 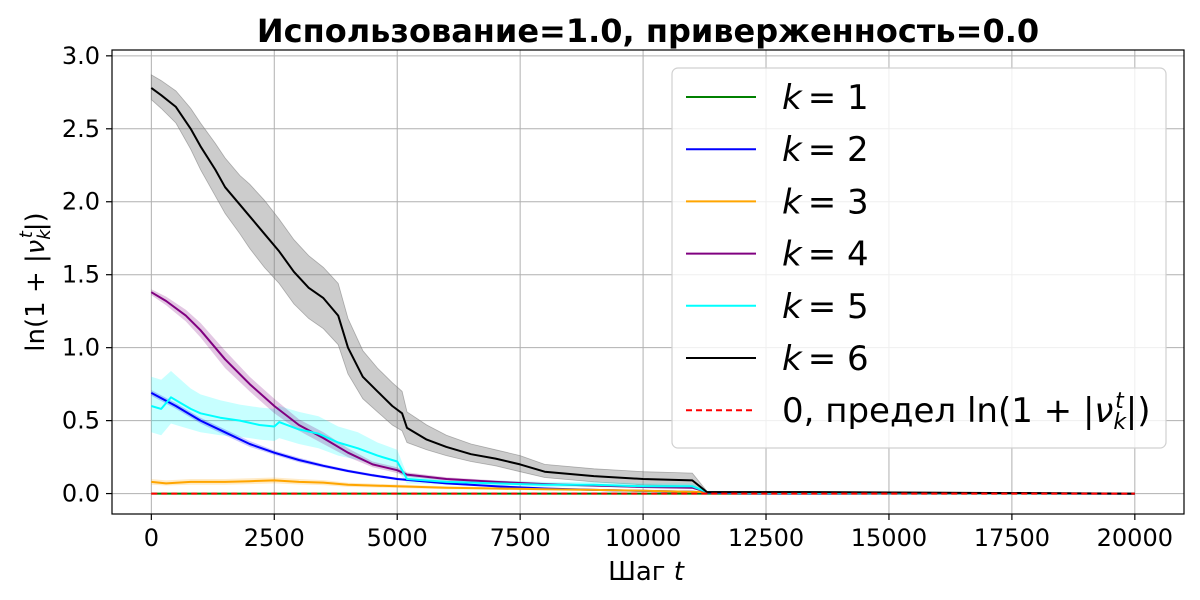 What do you see at coordinates (889, 538) in the screenshot?
I see `x-tick-label: 15000` at bounding box center [889, 538].